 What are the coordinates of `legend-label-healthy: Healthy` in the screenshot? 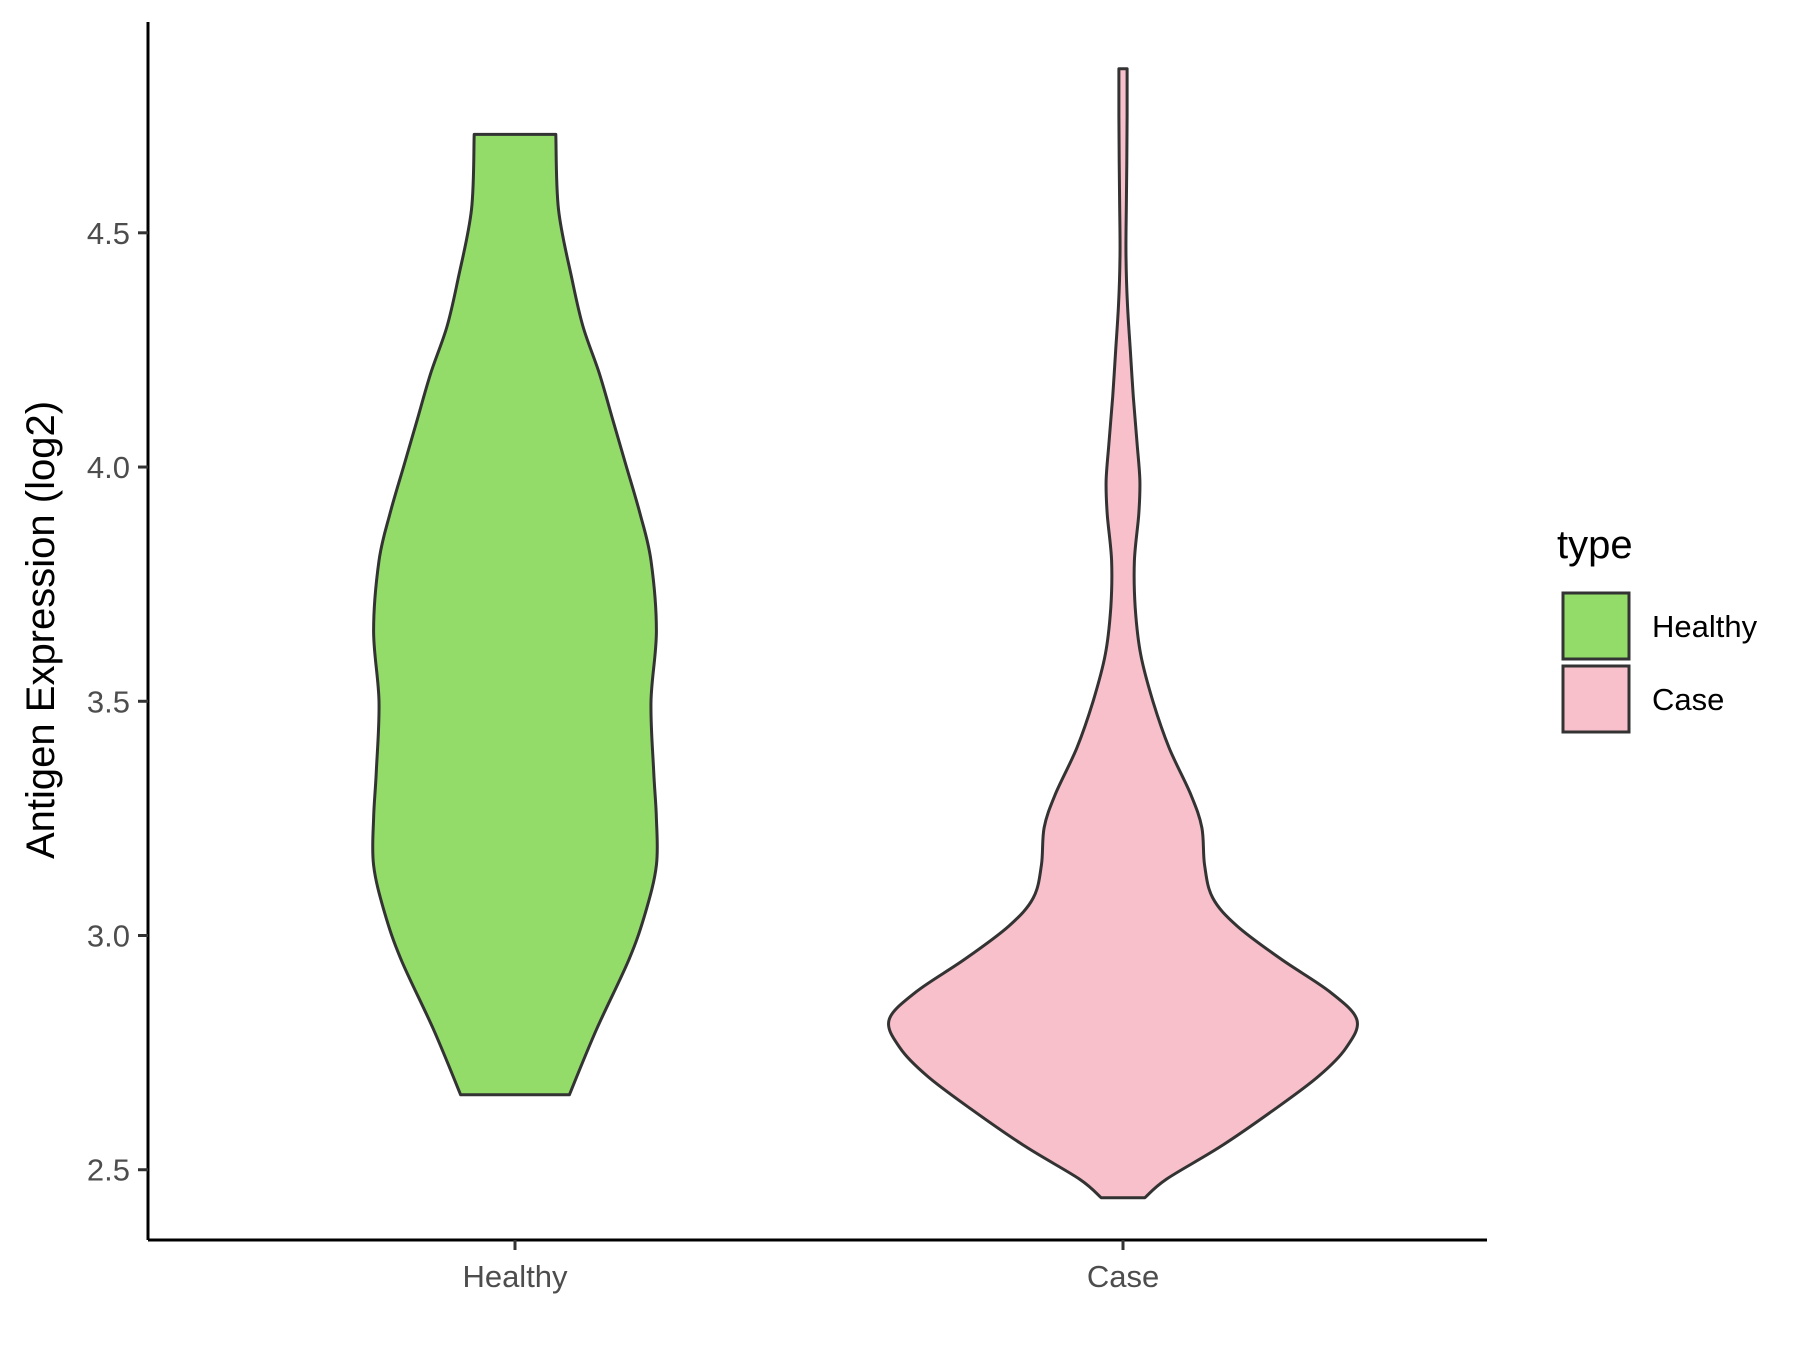 It's located at (1705, 626).